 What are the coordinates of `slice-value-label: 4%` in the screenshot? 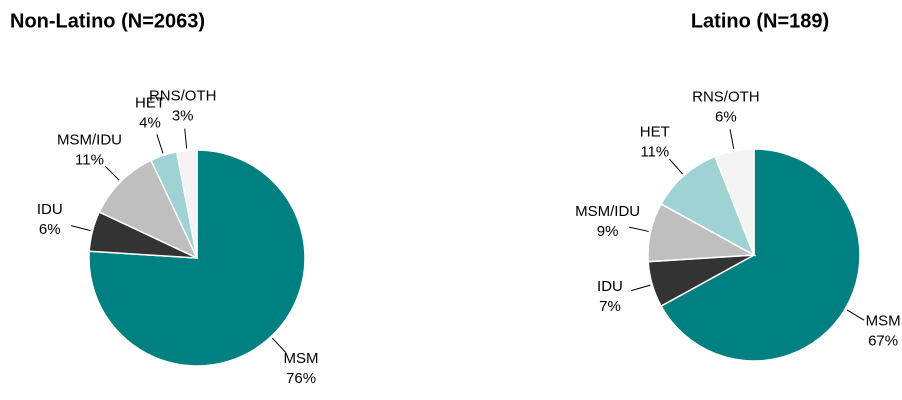 It's located at (150, 122).